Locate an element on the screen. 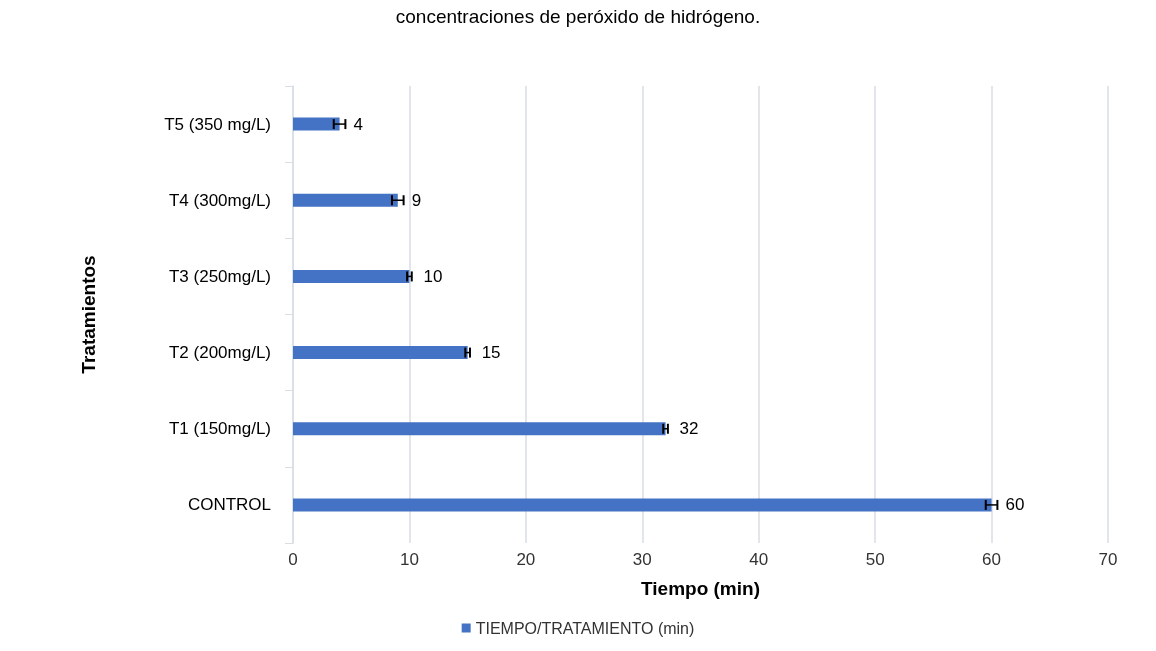 Image resolution: width=1156 pixels, height=651 pixels. x-axis-title: Tiempo (min) is located at coordinates (700, 588).